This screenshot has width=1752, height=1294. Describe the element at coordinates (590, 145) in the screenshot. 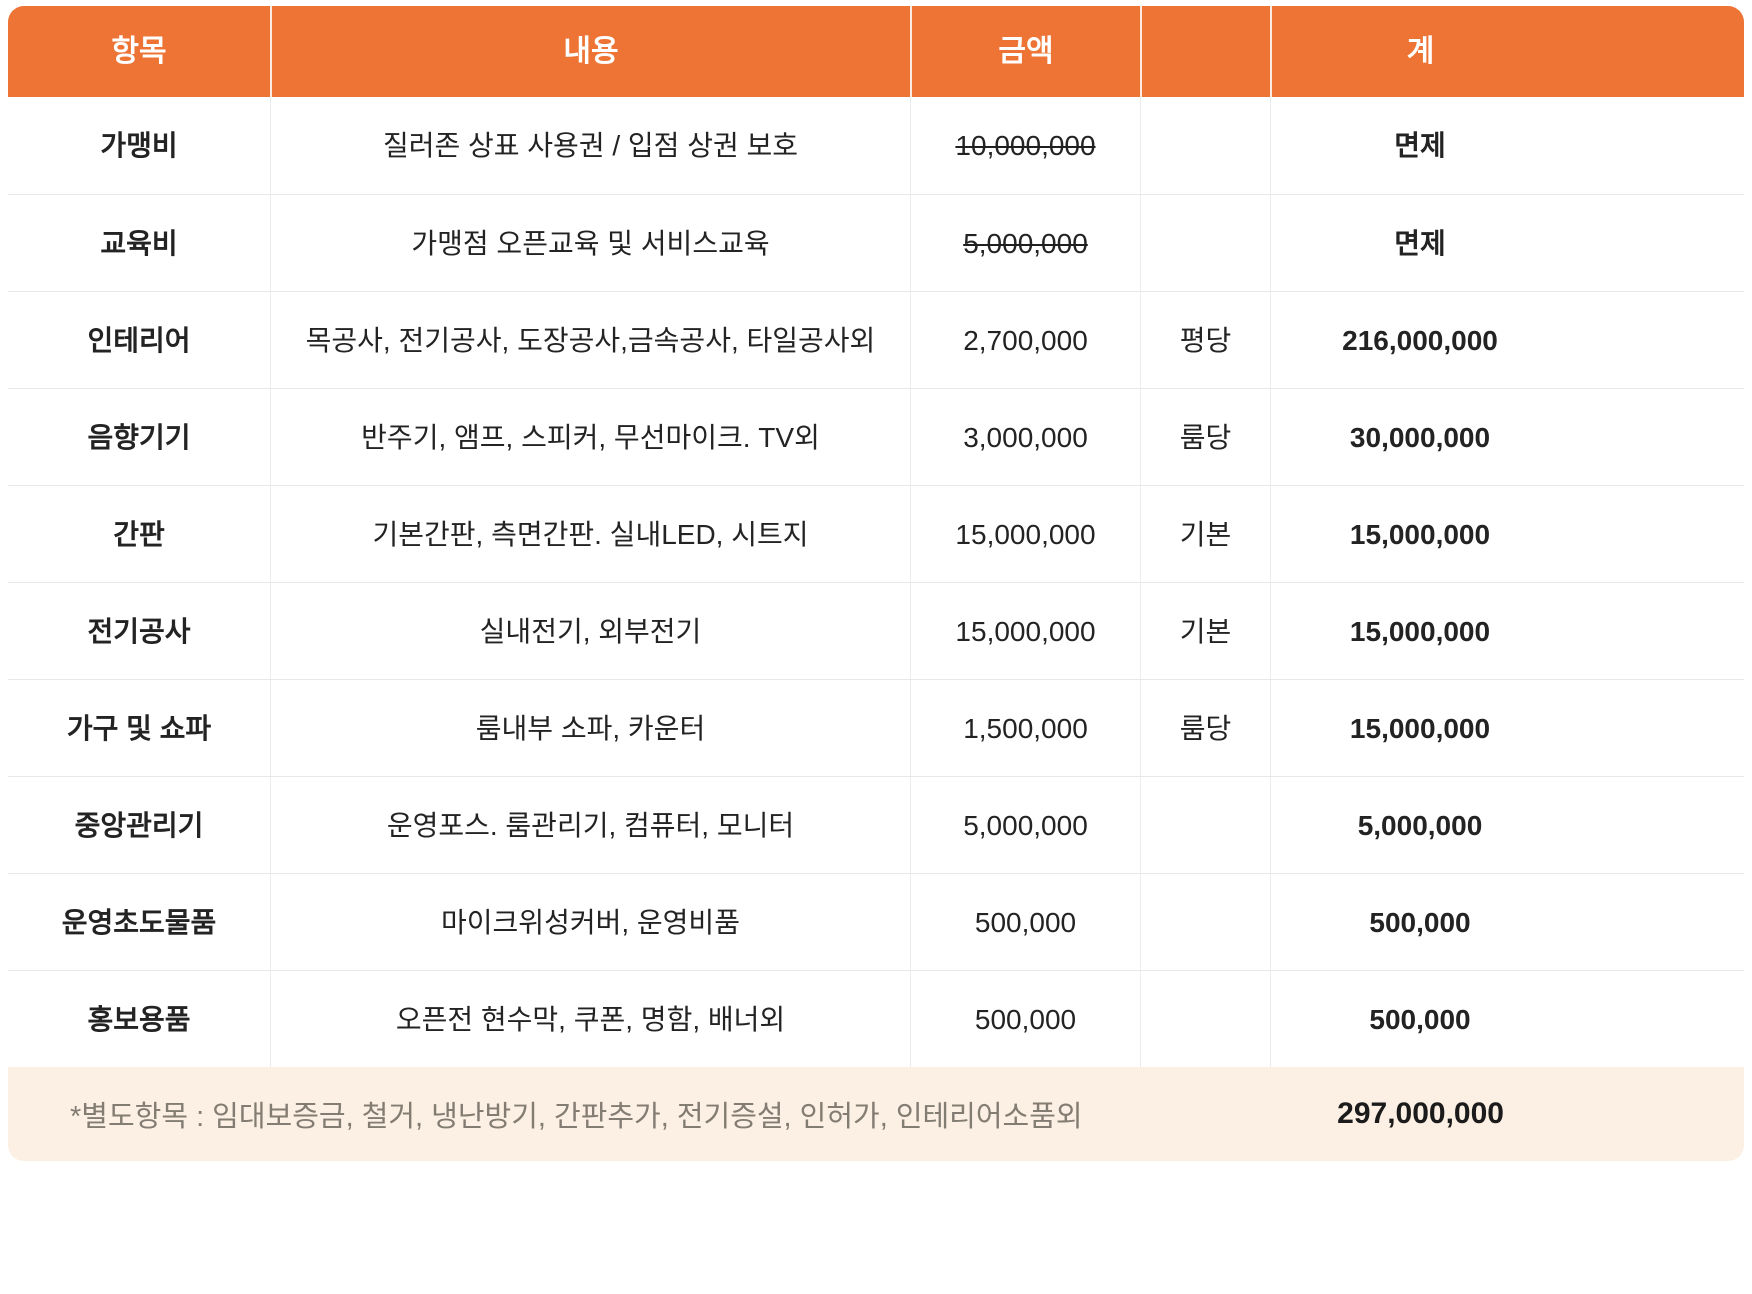

I see `row-content-text: 질러존 상표 사용권 / 입점 상권 보호` at that location.